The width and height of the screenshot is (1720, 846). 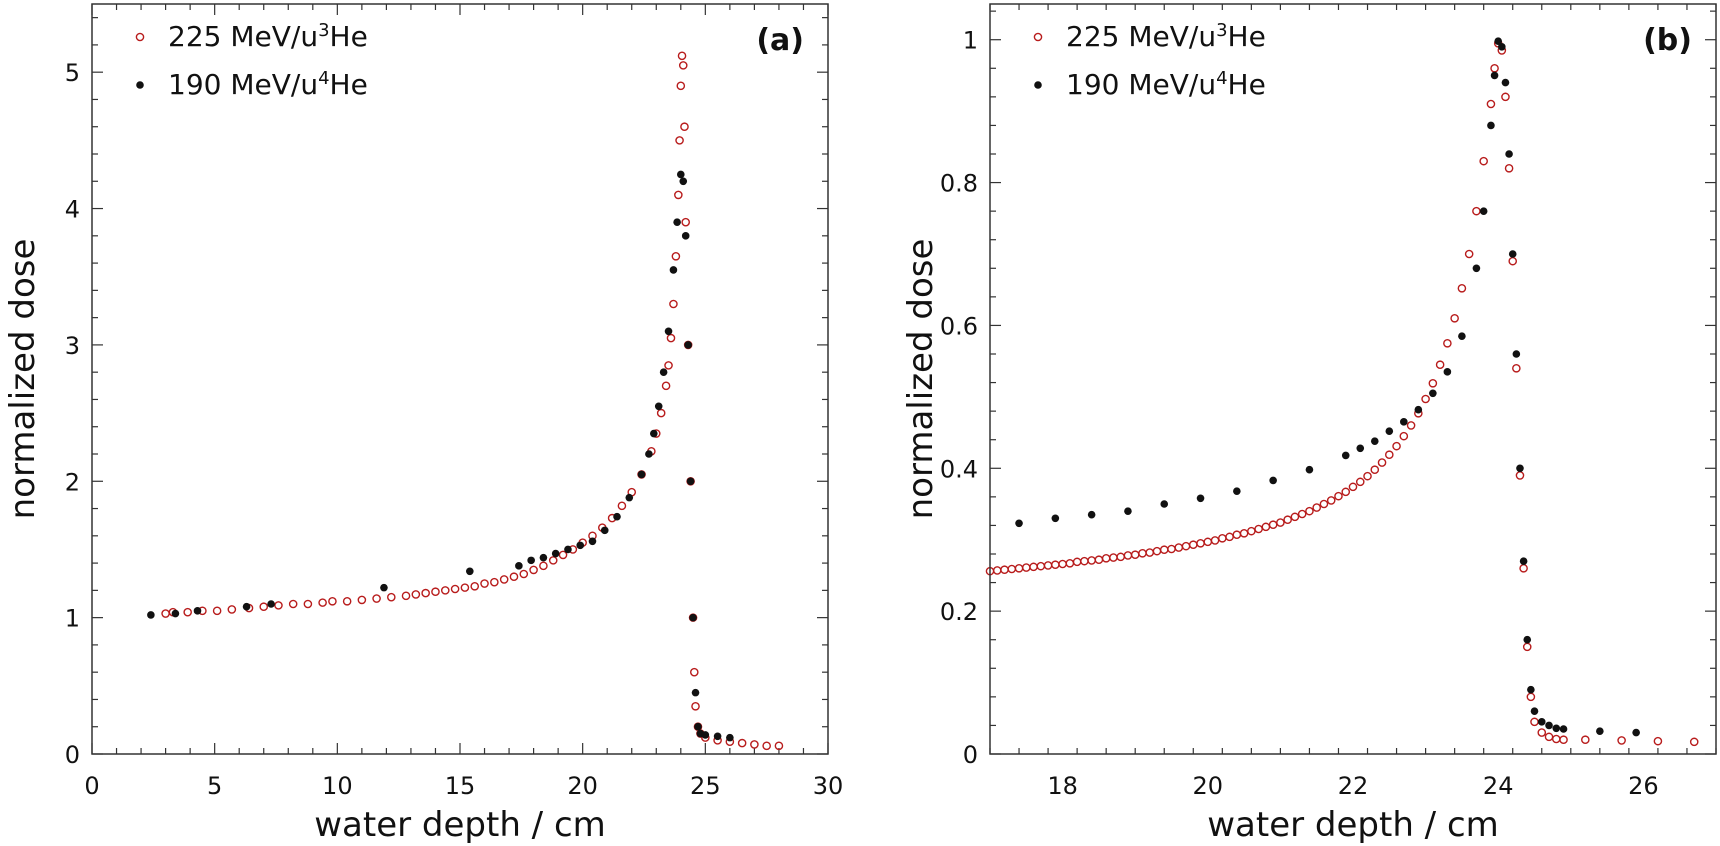 I want to click on x-tick-label: 0, so click(x=91, y=786).